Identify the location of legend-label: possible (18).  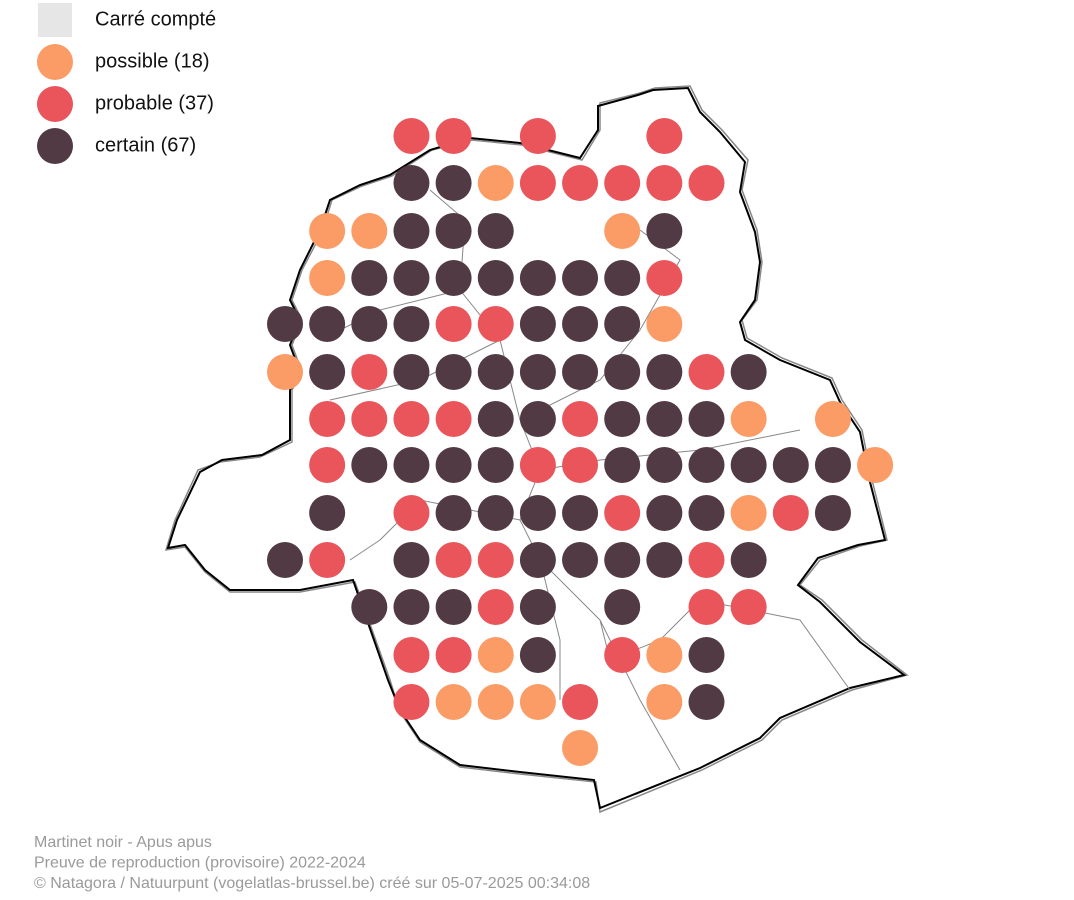
(152, 61).